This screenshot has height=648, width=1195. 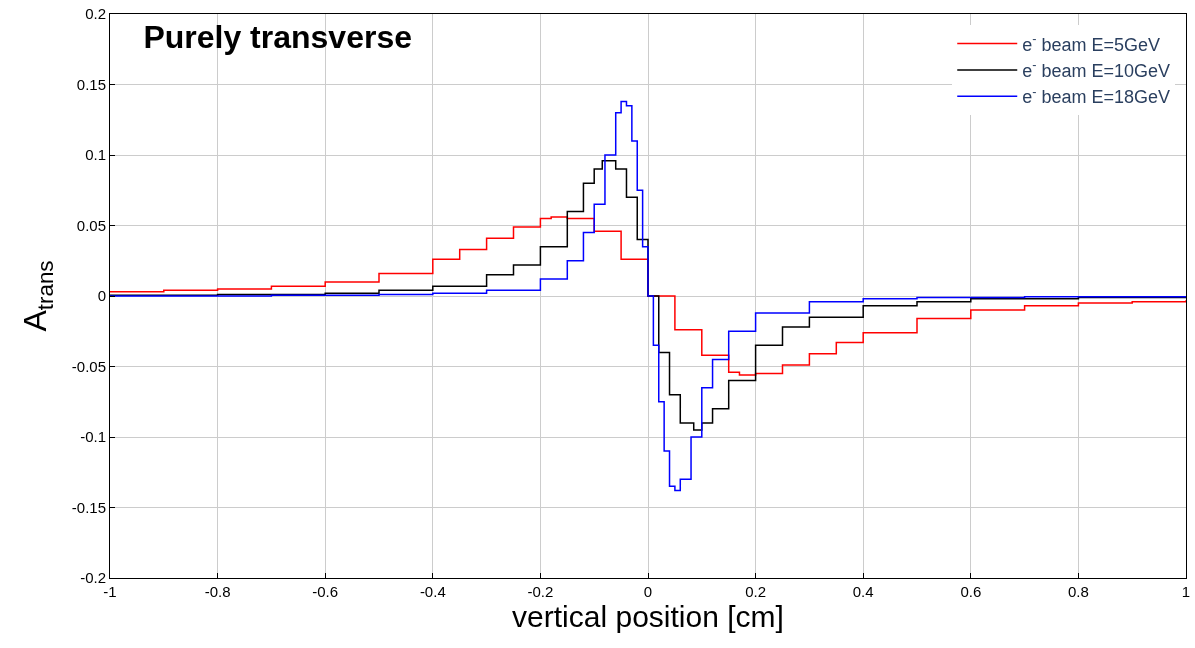 What do you see at coordinates (101, 296) in the screenshot?
I see `y-tick-label: 0` at bounding box center [101, 296].